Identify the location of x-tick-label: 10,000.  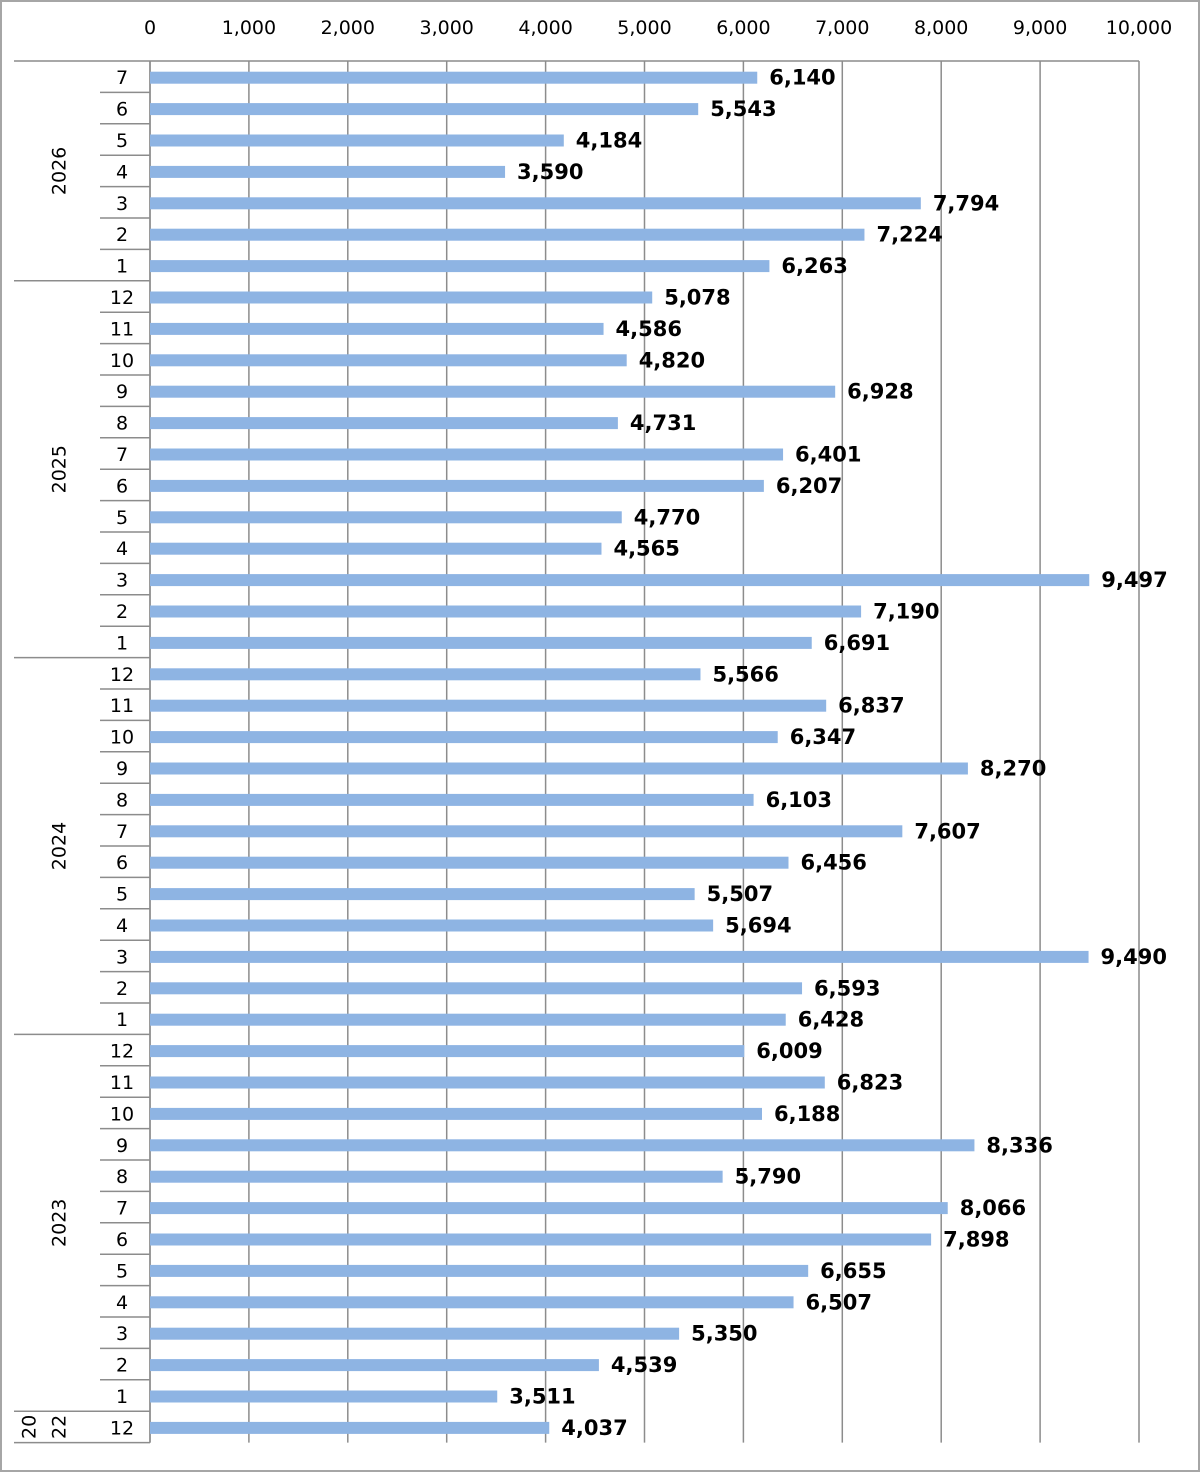
(1139, 28).